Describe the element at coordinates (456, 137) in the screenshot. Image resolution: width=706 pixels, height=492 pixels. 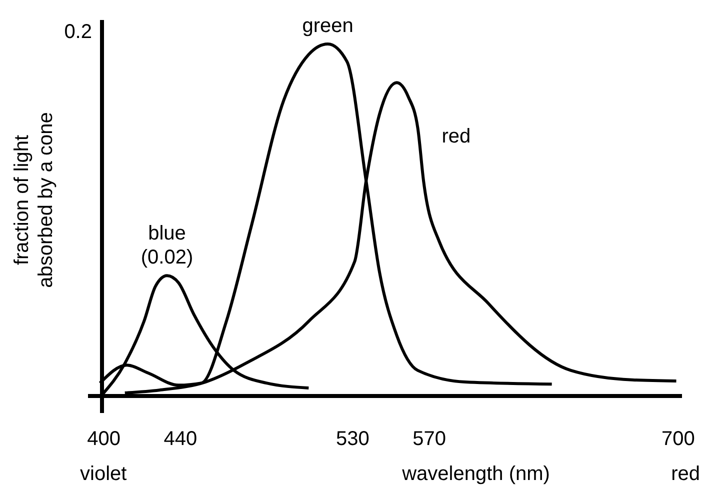
I see `series-label: red` at that location.